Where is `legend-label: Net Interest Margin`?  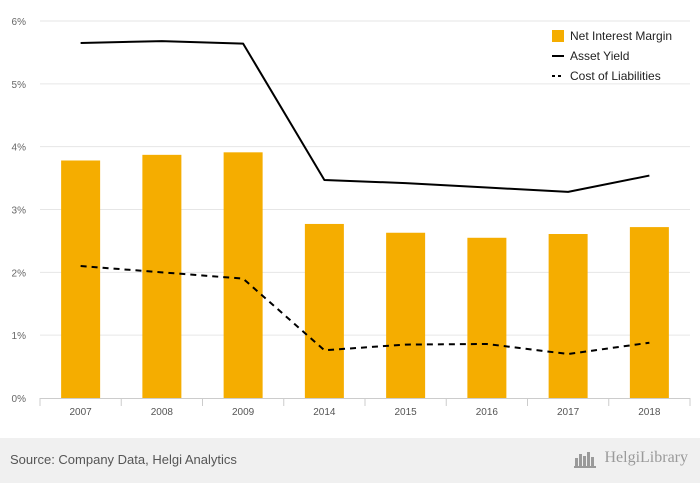 legend-label: Net Interest Margin is located at coordinates (621, 36).